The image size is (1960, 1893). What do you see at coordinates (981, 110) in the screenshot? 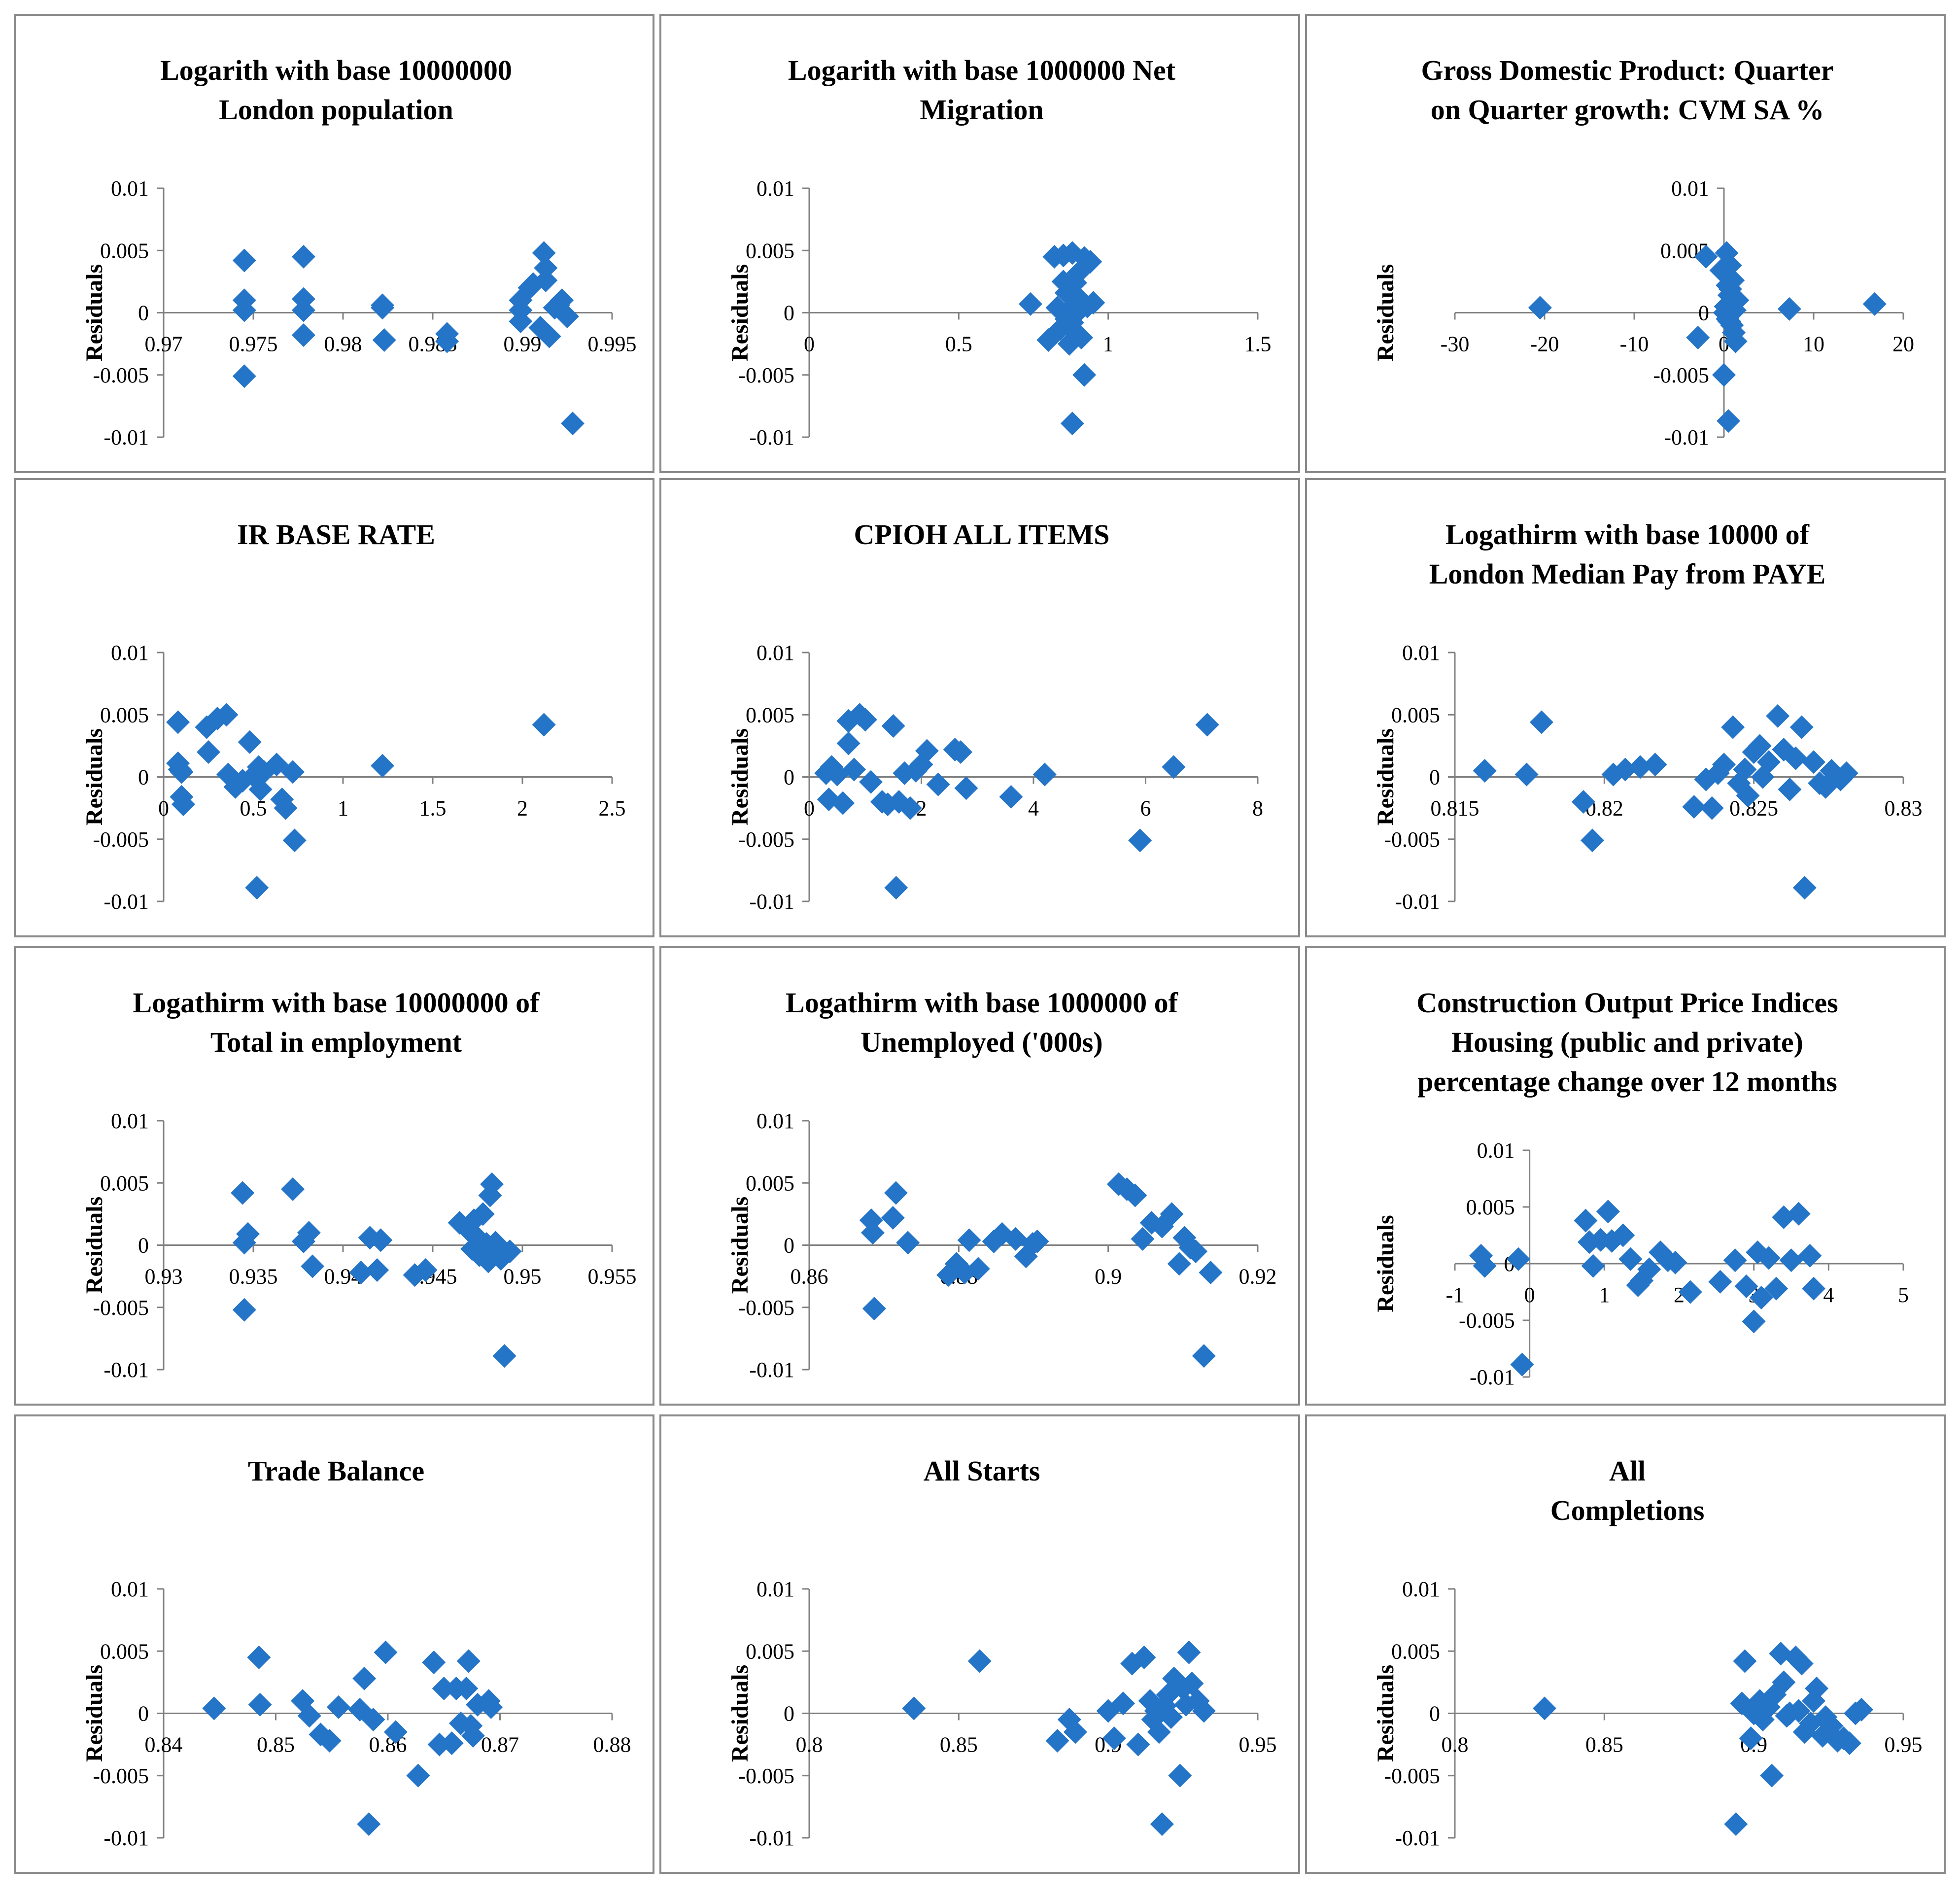
I see `chart-title-line: Migration` at bounding box center [981, 110].